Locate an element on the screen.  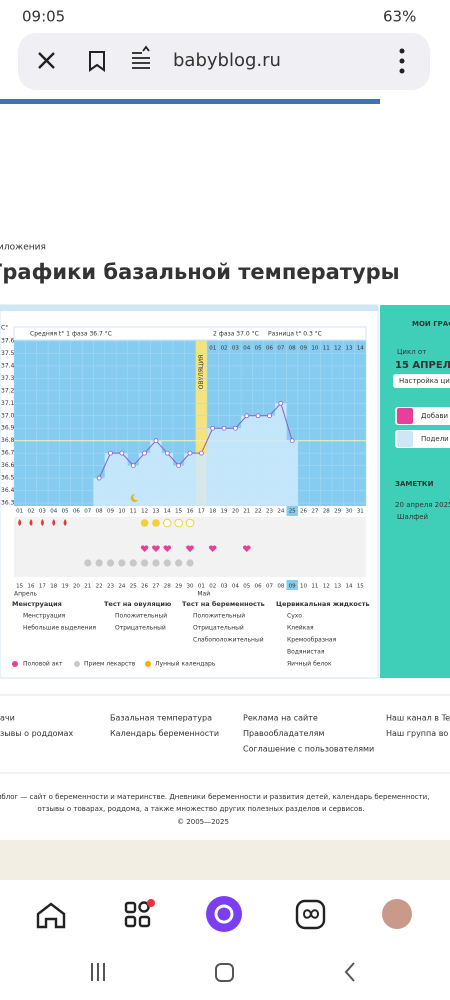
footer-link: Календарь беременности is located at coordinates (164, 733).